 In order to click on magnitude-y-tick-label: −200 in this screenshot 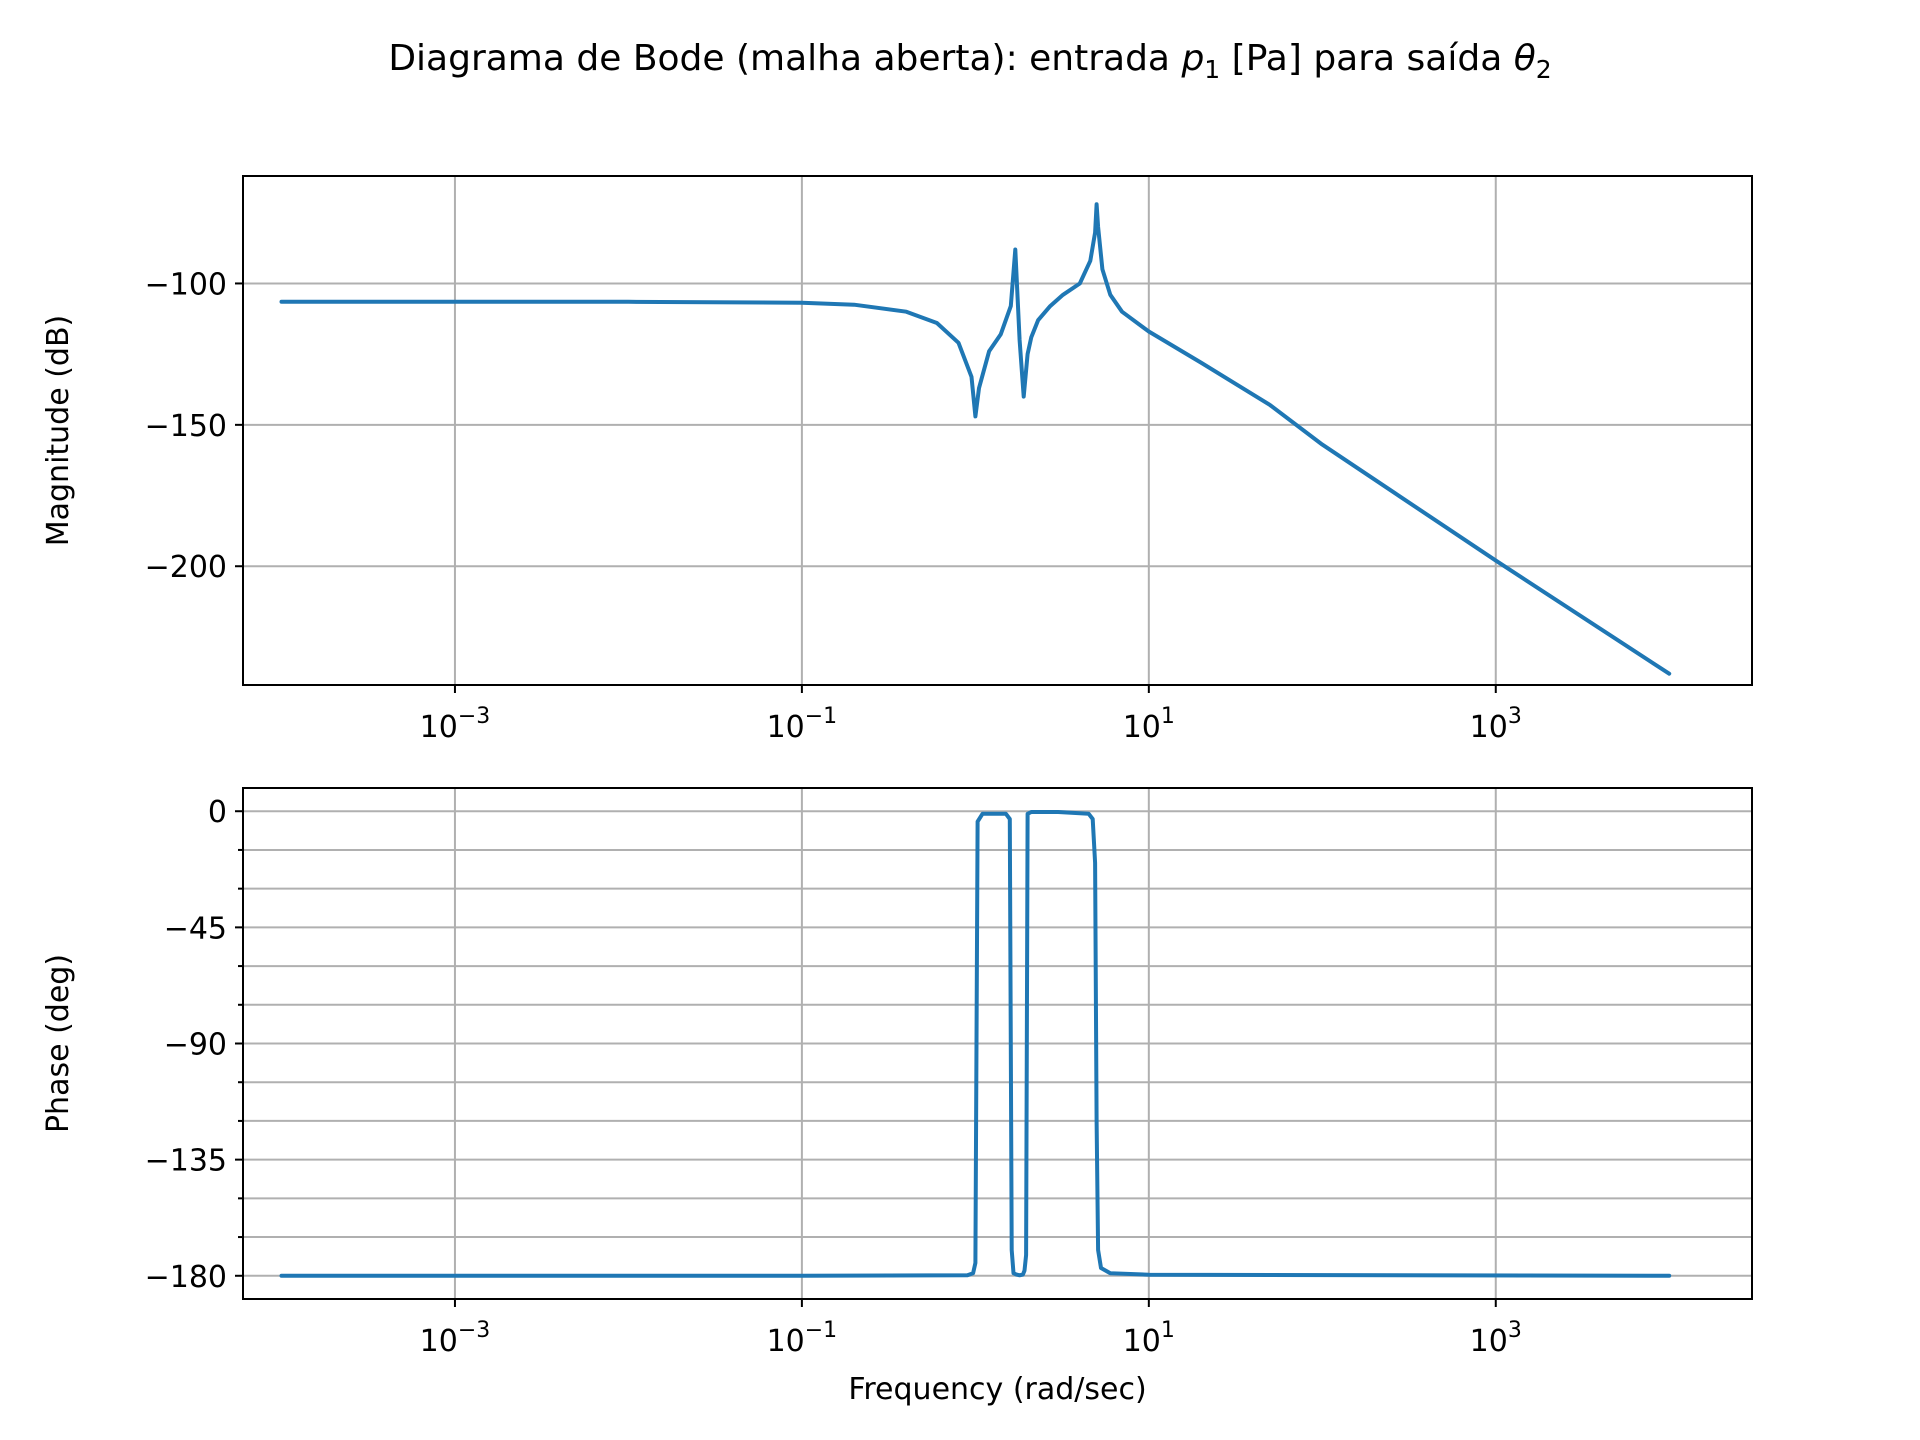, I will do `click(186, 567)`.